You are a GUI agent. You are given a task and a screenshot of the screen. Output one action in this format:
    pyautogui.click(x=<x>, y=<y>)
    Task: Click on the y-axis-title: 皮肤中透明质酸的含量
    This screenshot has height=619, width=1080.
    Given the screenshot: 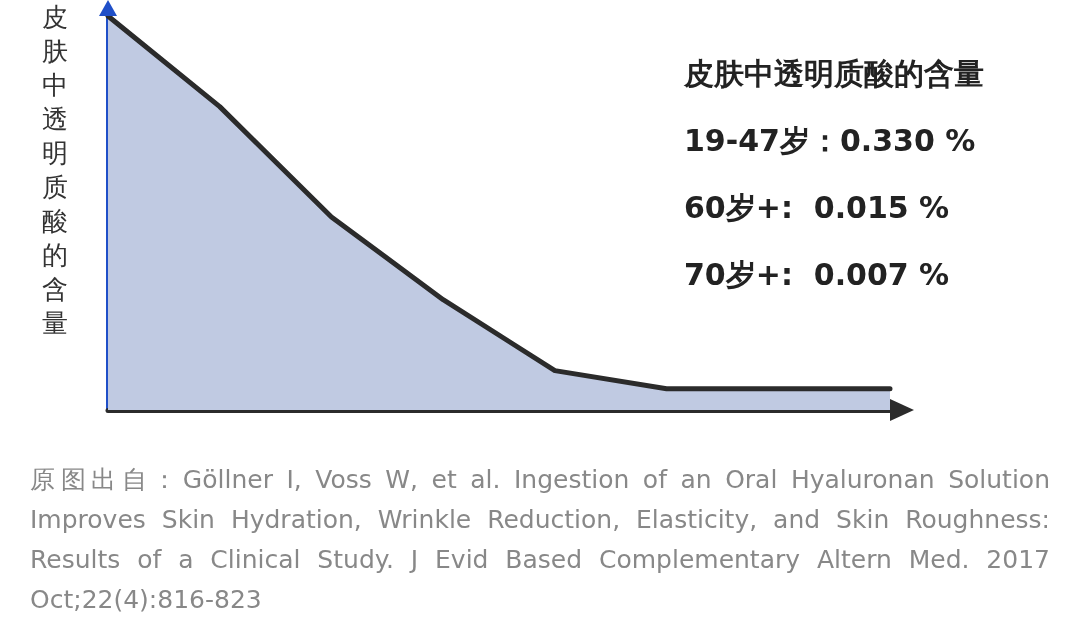 What is the action you would take?
    pyautogui.click(x=834, y=74)
    